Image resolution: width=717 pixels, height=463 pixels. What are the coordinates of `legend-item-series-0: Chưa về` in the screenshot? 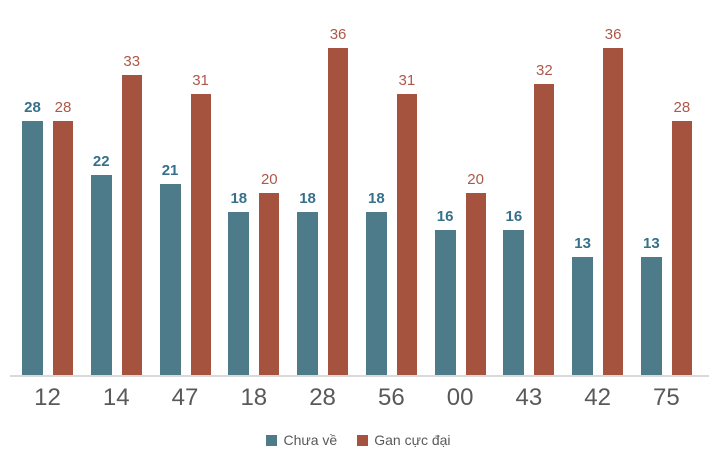 It's located at (301, 440).